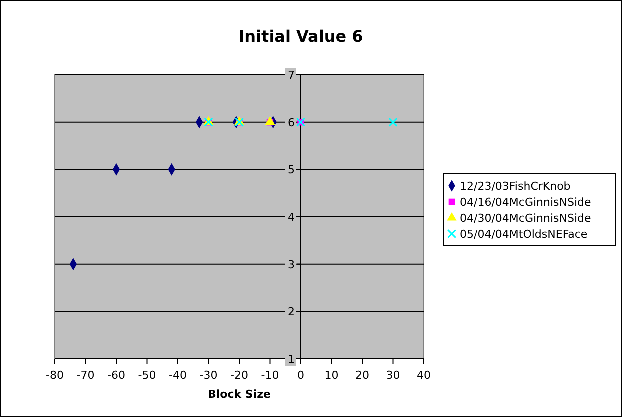 The height and width of the screenshot is (417, 622). What do you see at coordinates (393, 375) in the screenshot?
I see `x-tick-label: 30` at bounding box center [393, 375].